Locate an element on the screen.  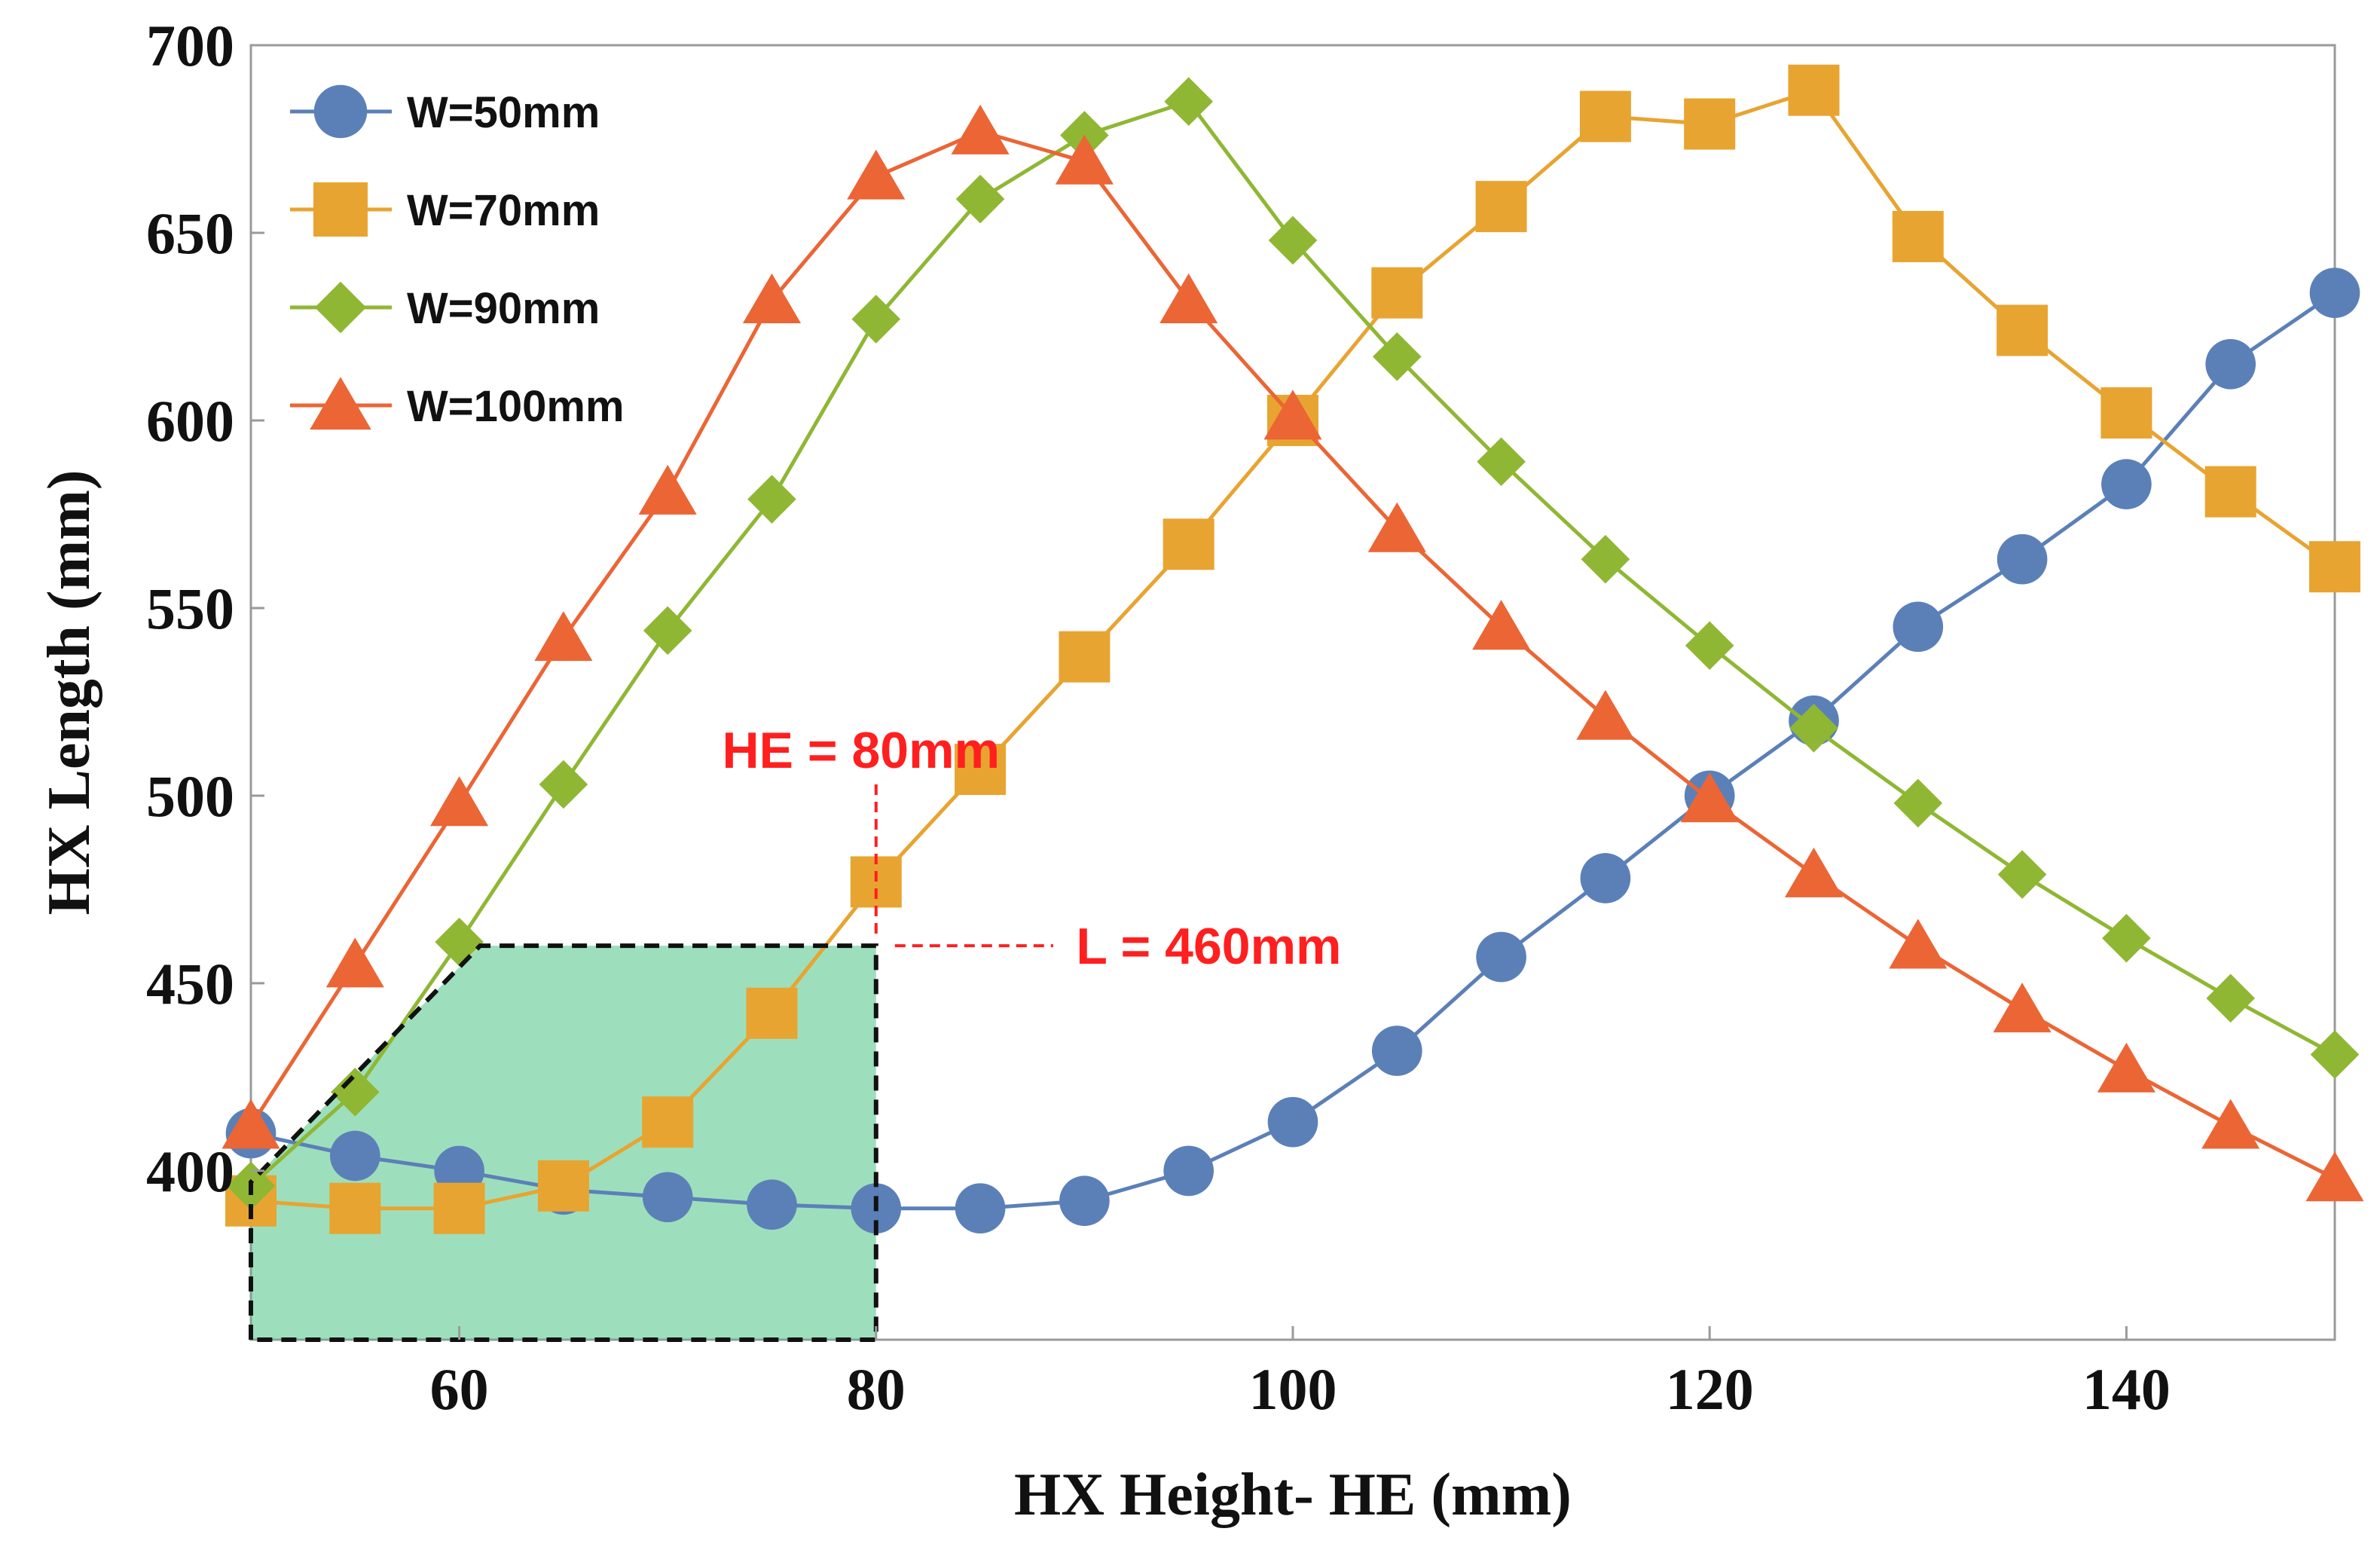
x-tick-label: 80 is located at coordinates (876, 1389).